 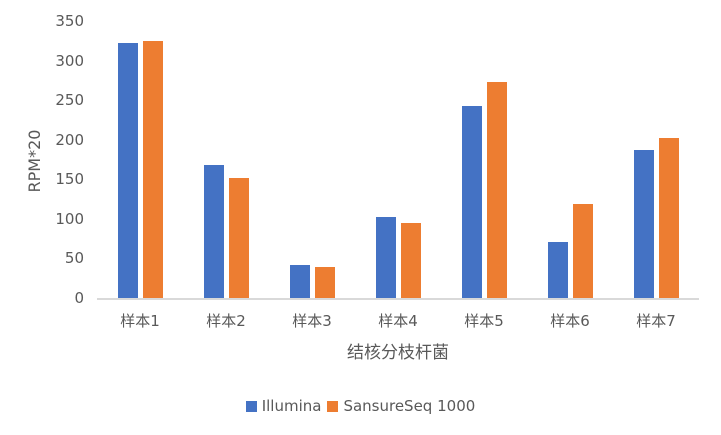 I want to click on x-tick-label: 样本7, so click(x=656, y=321).